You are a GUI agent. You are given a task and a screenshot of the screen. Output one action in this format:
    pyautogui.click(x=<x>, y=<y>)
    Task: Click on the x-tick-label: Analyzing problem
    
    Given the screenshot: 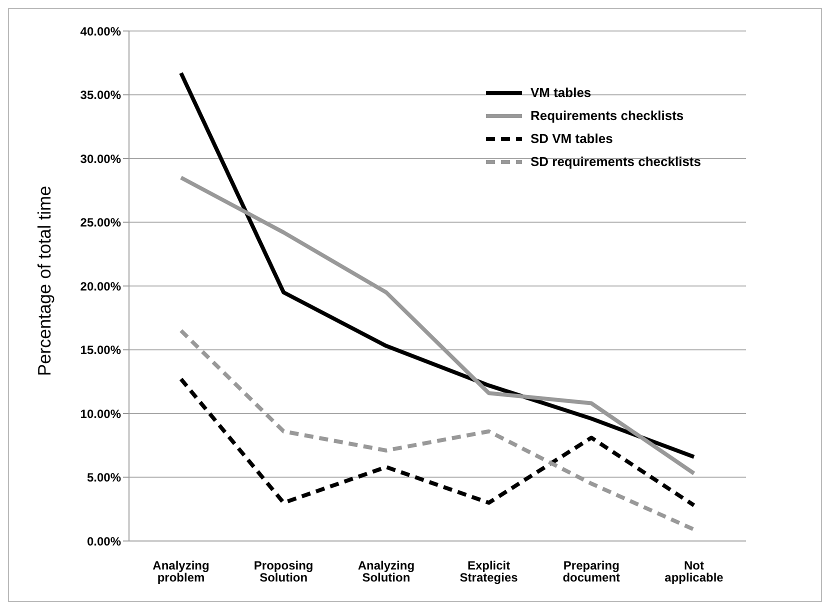 What is the action you would take?
    pyautogui.click(x=181, y=571)
    